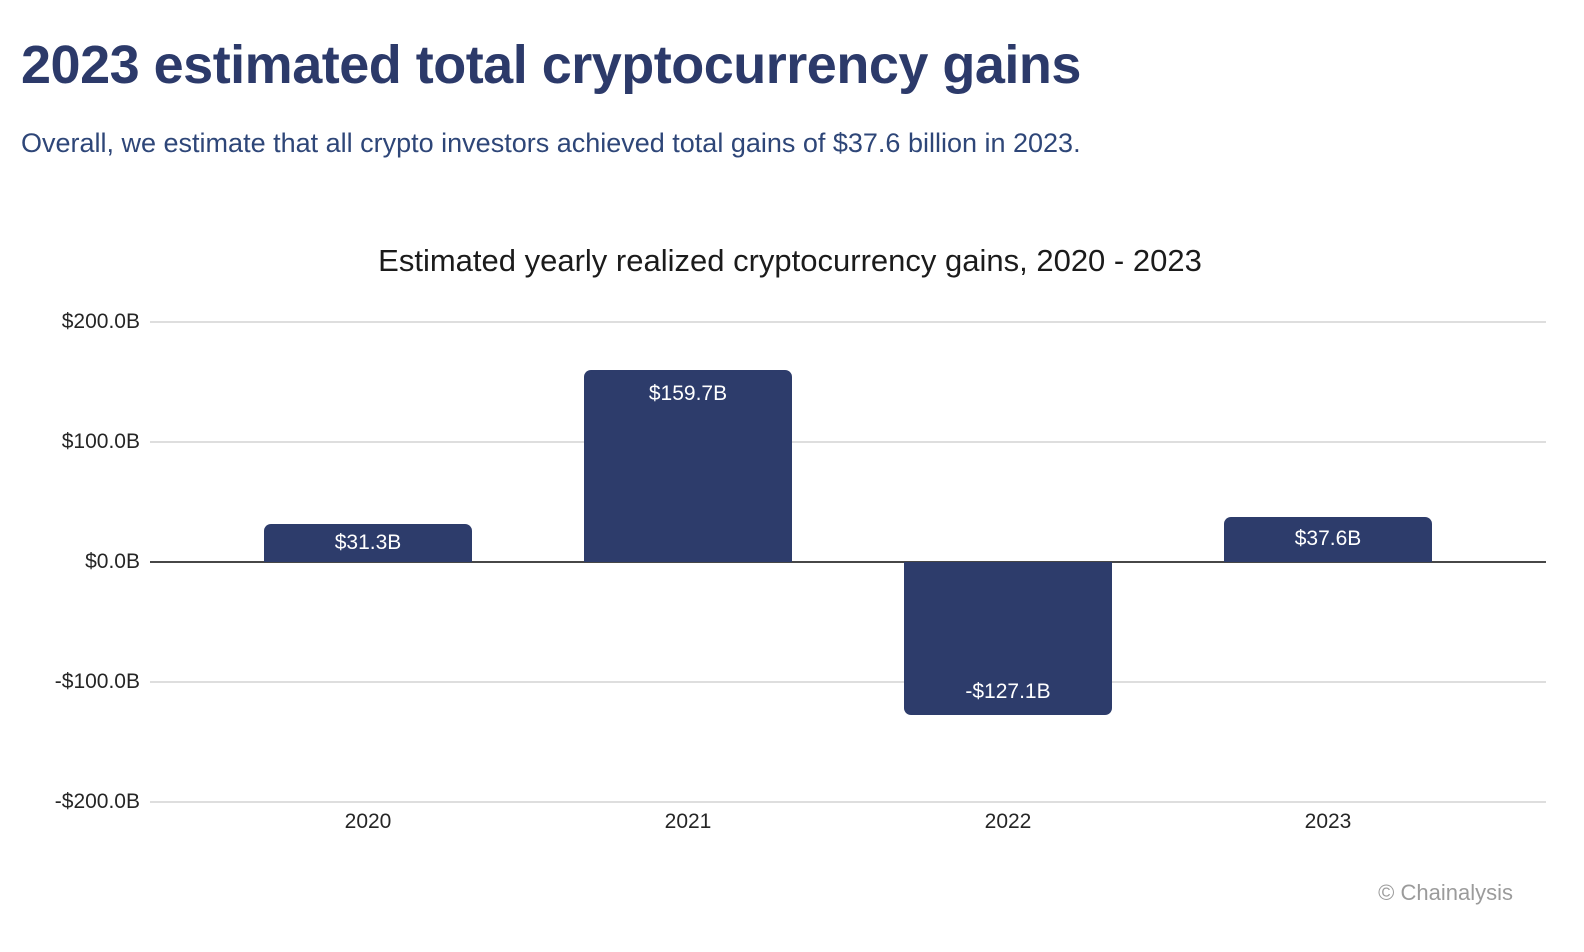 This screenshot has height=952, width=1584. What do you see at coordinates (100, 441) in the screenshot?
I see `y-tick-label: $100.0B` at bounding box center [100, 441].